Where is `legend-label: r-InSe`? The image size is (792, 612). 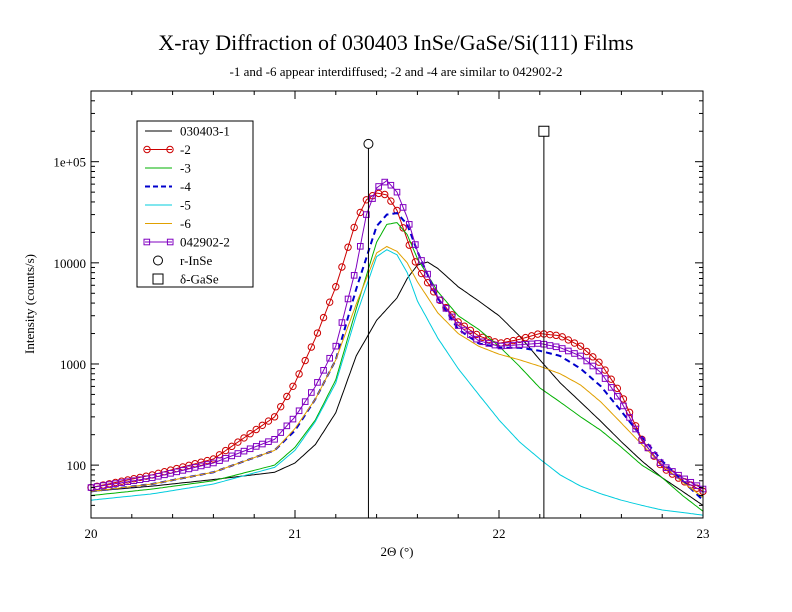 legend-label: r-InSe is located at coordinates (196, 260).